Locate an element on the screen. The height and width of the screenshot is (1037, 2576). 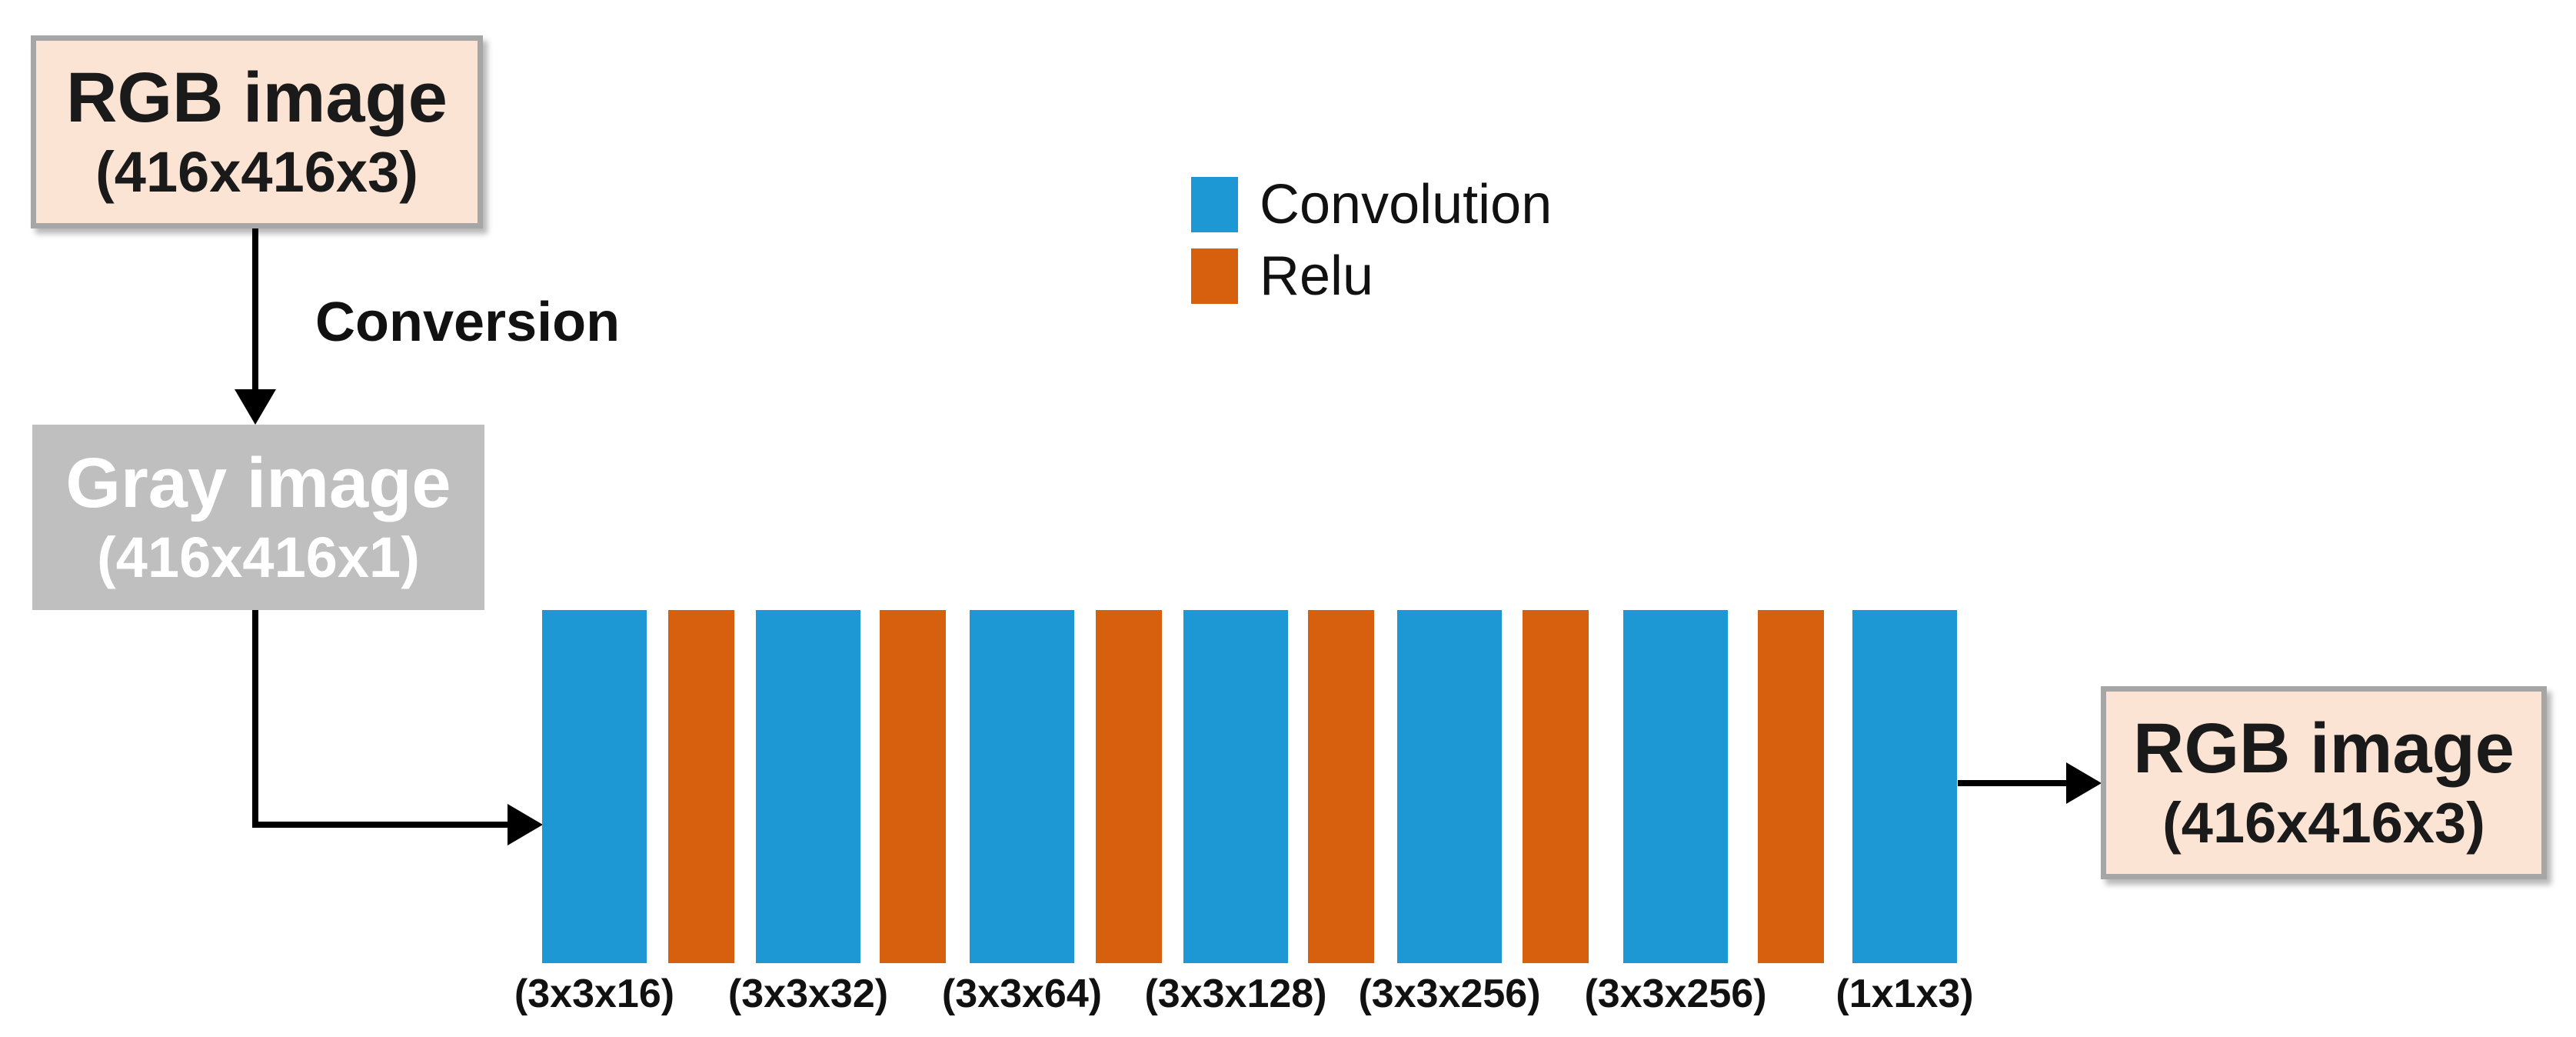
input-rgb-title: RGB image is located at coordinates (257, 98).